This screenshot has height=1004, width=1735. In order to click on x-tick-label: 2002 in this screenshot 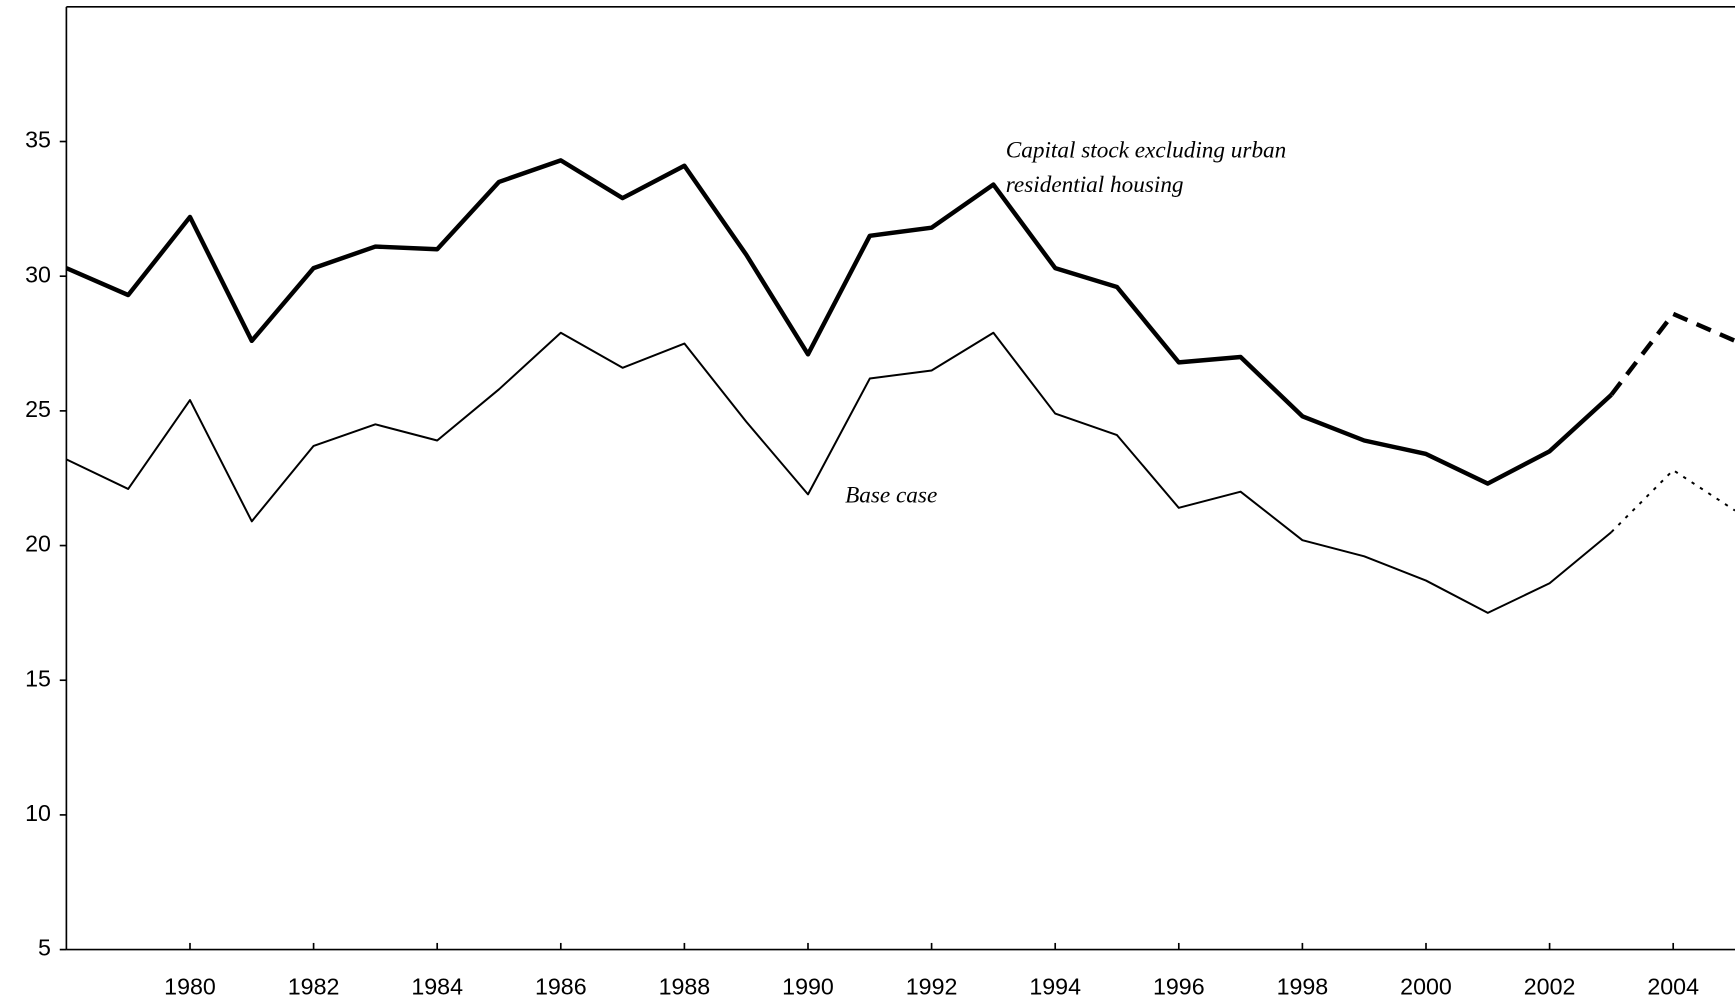, I will do `click(1550, 986)`.